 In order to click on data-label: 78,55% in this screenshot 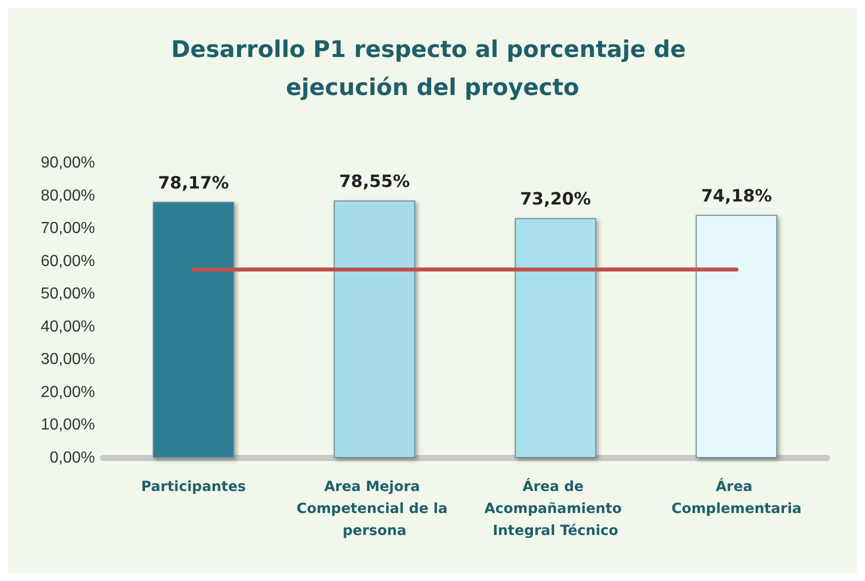, I will do `click(374, 182)`.